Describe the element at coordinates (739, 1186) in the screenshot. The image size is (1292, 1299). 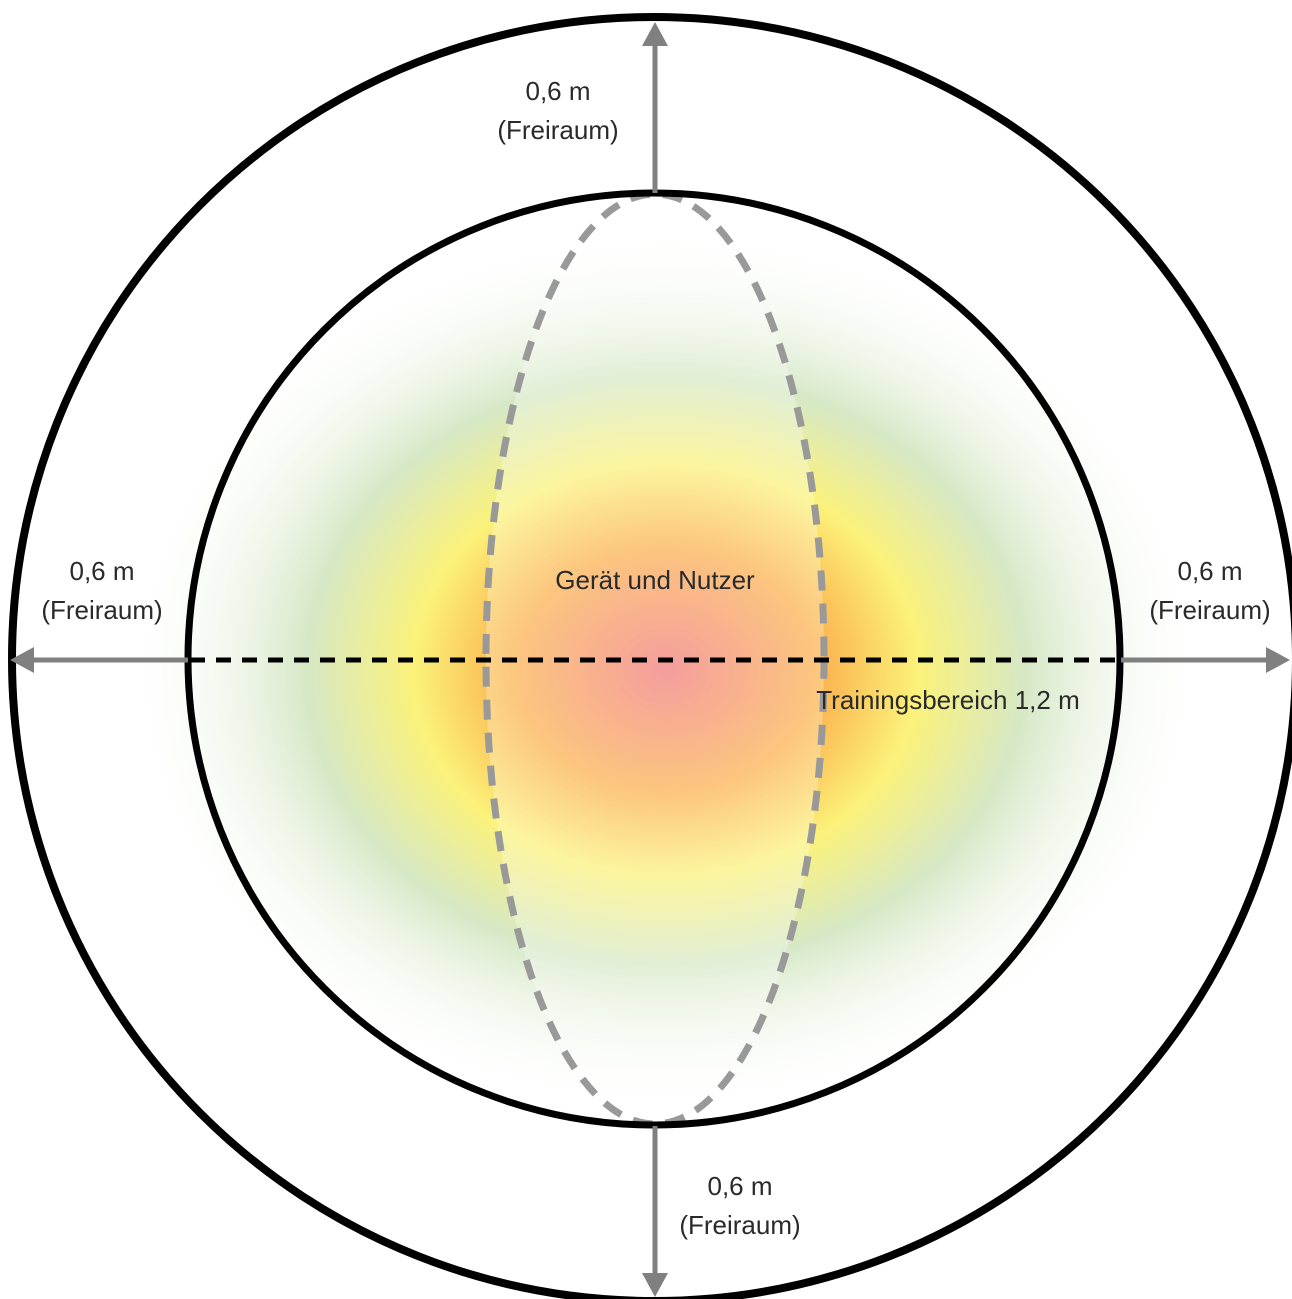
I see `bottom-distance-label: 0,6 m` at that location.